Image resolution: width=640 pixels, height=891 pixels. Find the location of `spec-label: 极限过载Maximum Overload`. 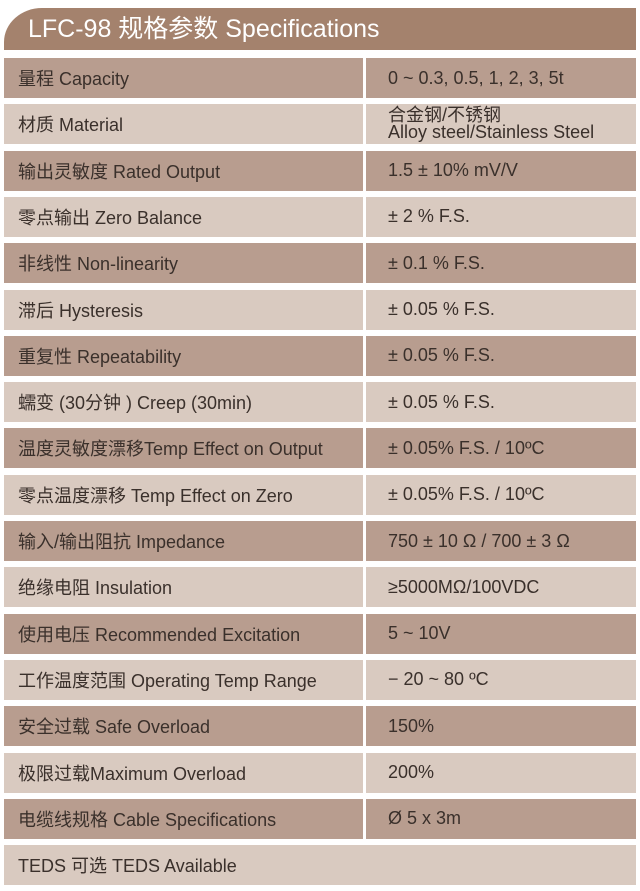

spec-label: 极限过载Maximum Overload is located at coordinates (183, 772).